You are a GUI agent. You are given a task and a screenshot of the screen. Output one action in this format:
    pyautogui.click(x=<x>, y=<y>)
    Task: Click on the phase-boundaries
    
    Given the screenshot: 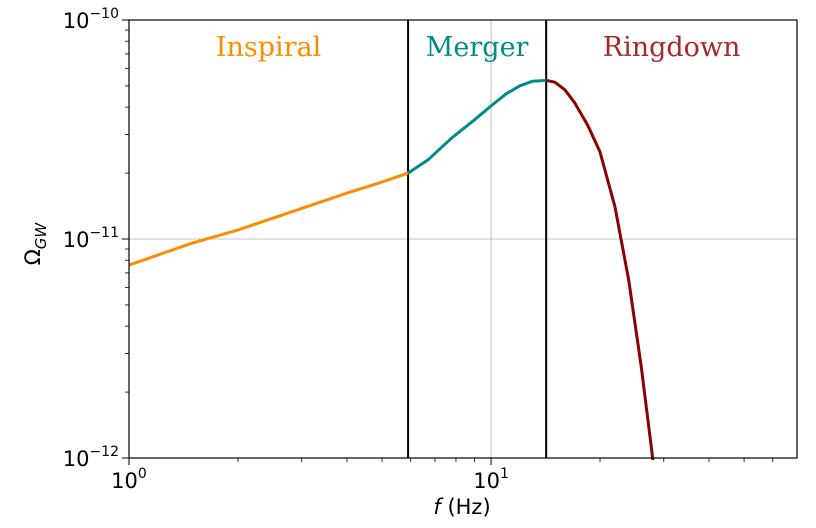 What is the action you would take?
    pyautogui.click(x=477, y=239)
    